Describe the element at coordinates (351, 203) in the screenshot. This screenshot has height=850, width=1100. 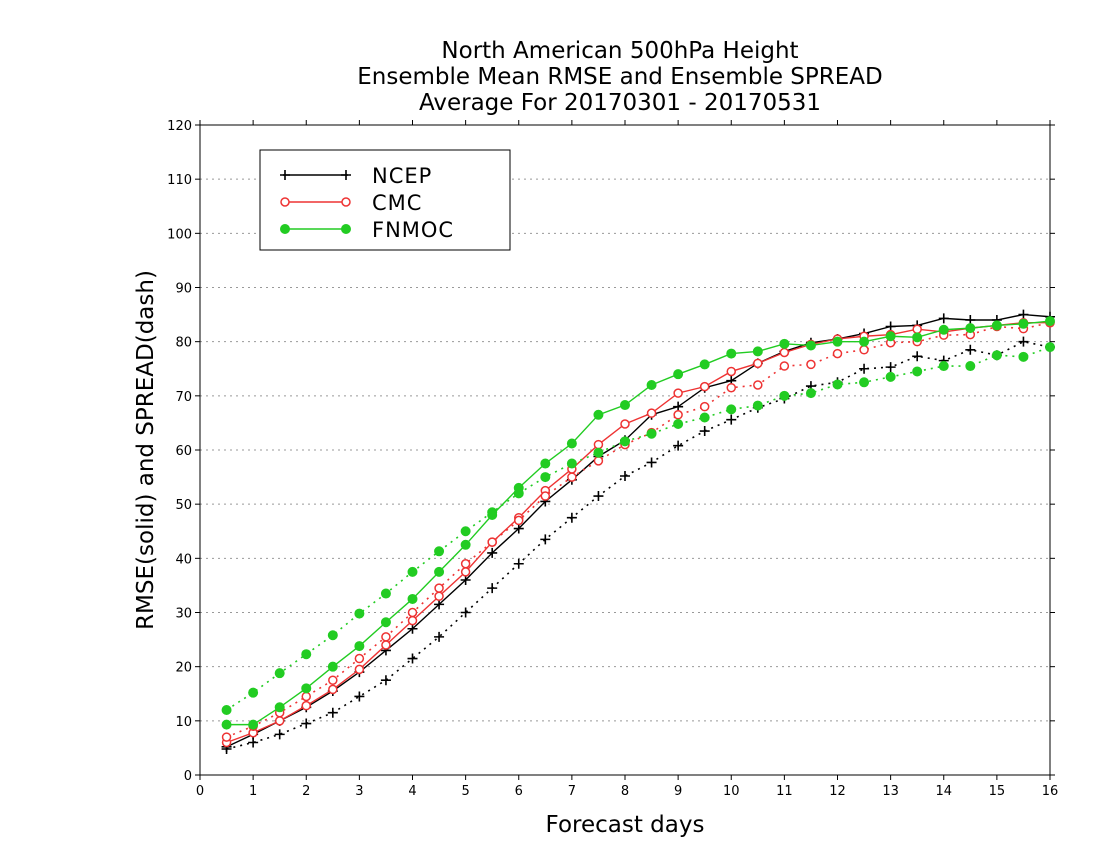
I see `legend-item-cmc: CMC` at that location.